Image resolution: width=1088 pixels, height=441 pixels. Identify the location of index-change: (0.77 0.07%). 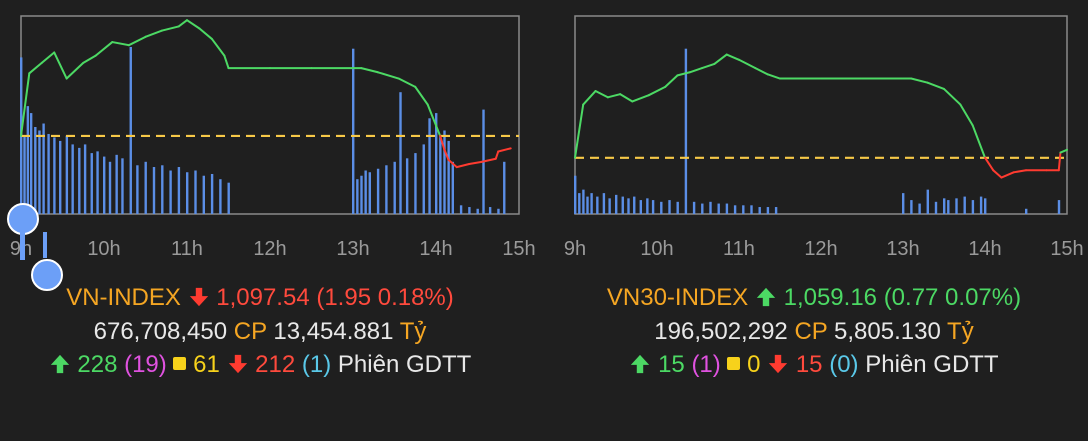
(952, 297).